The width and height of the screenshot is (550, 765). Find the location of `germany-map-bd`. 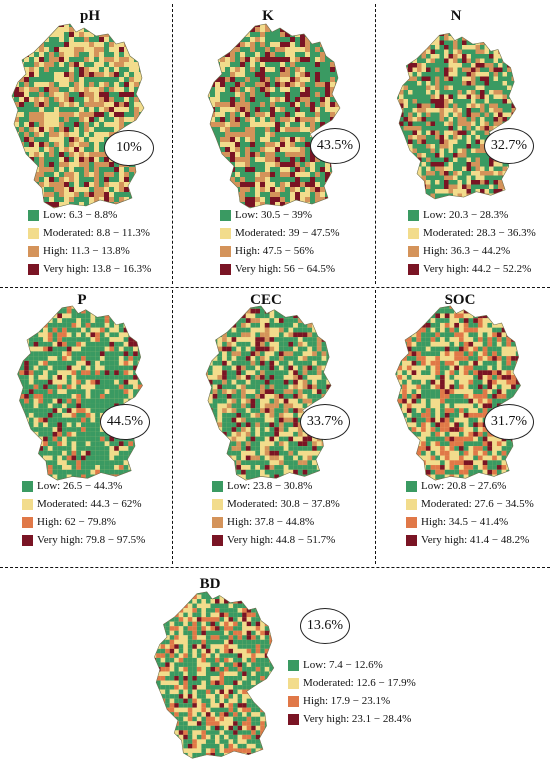

germany-map-bd is located at coordinates (214, 675).